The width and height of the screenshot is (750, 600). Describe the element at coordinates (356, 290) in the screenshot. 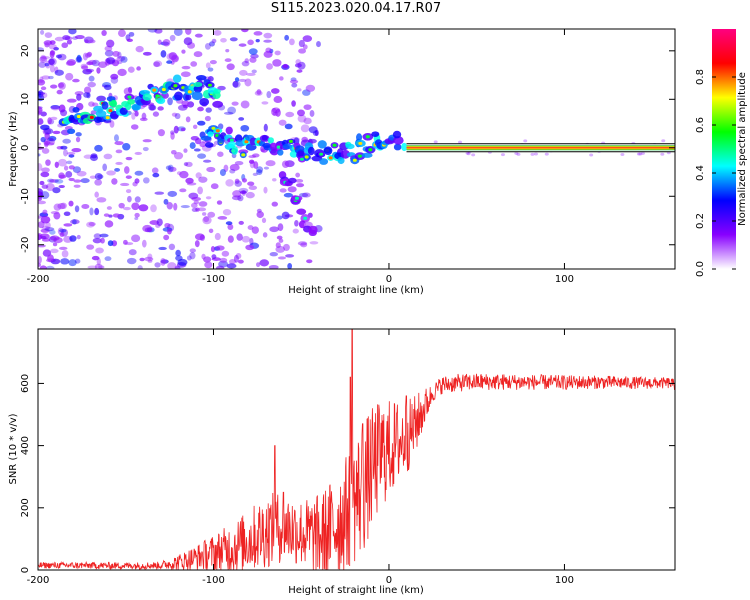

I see `heatmap-x-axis-label: Height of straight line (km)` at that location.